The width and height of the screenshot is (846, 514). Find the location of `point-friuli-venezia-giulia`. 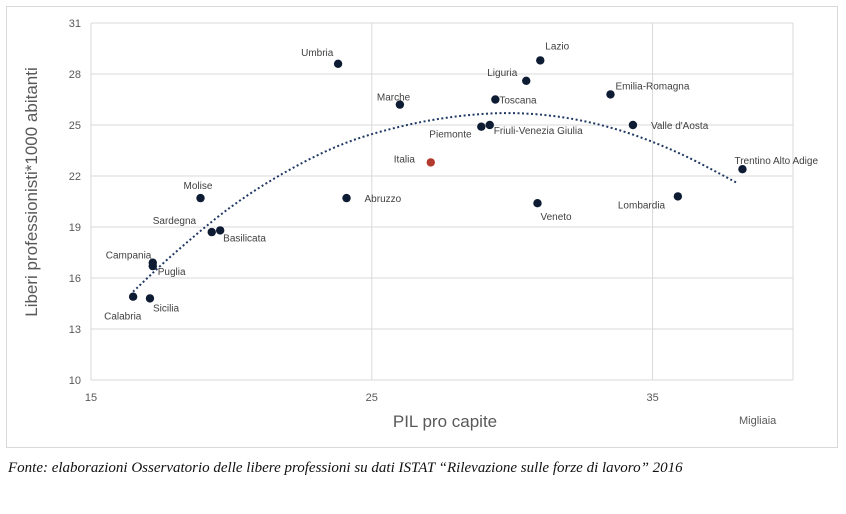

point-friuli-venezia-giulia is located at coordinates (489, 125).